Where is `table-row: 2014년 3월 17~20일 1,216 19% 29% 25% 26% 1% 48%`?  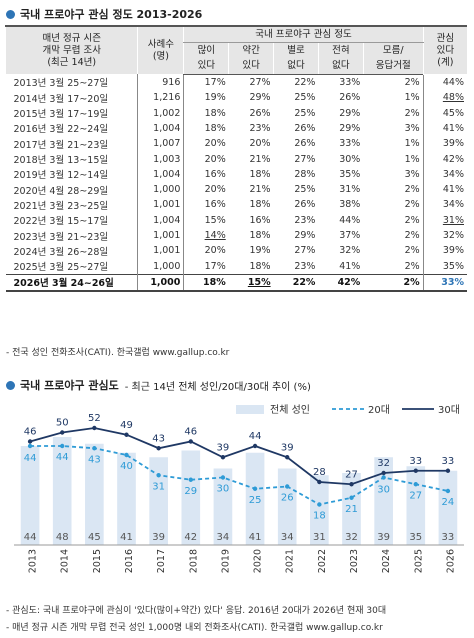
table-row: 2014년 3월 17~20일 1,216 19% 29% 25% 26% 1% 48% is located at coordinates (236, 98).